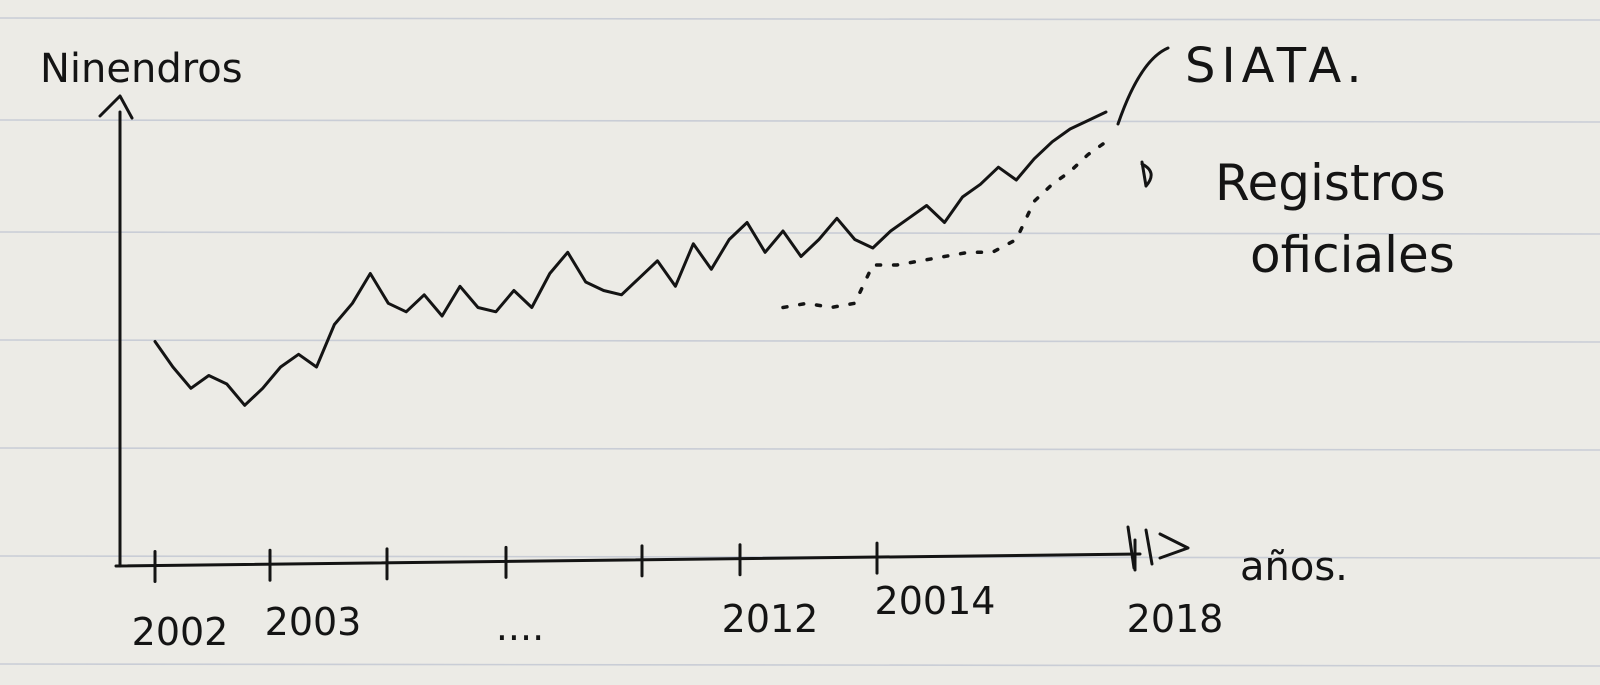 This screenshot has width=1600, height=685. Describe the element at coordinates (944, 225) in the screenshot. I see `series-line-registros-oficiales` at that location.